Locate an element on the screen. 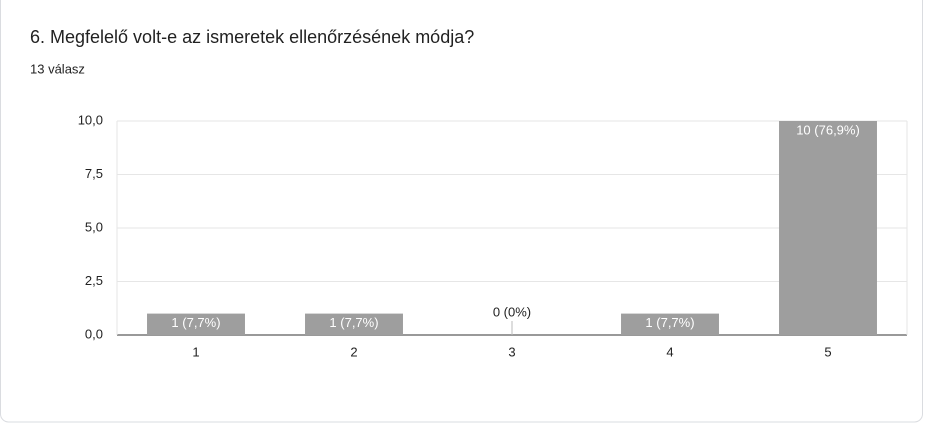  y-tick-label: 2,5 is located at coordinates (94, 280).